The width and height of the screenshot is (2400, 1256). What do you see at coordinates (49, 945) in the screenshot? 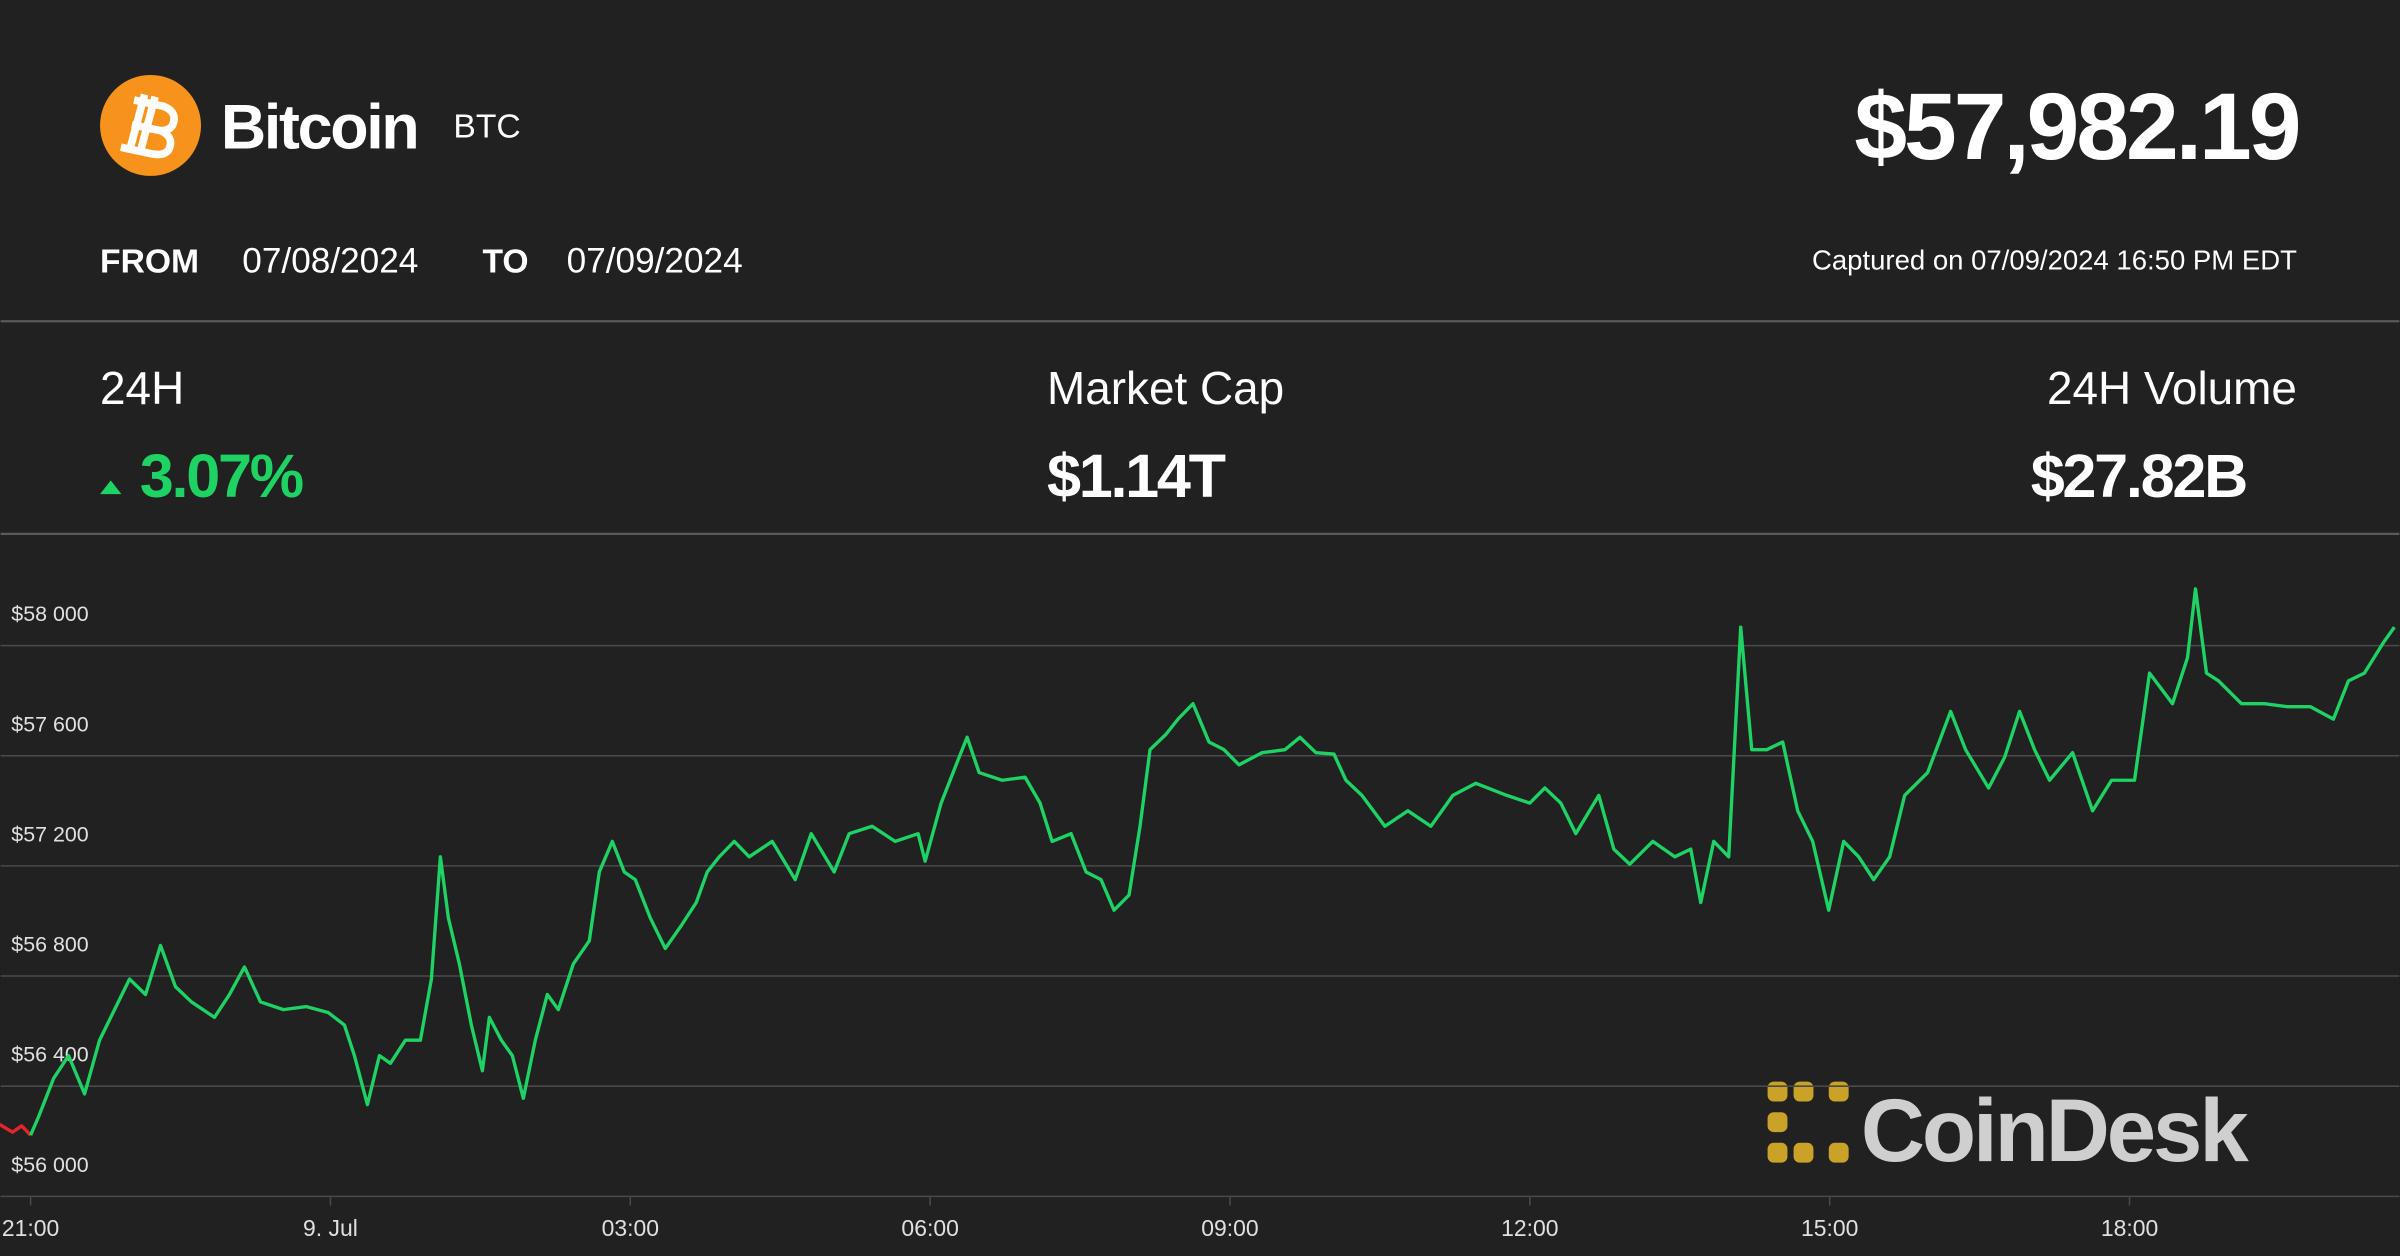
I see `y-tick-label: $56 800` at bounding box center [49, 945].